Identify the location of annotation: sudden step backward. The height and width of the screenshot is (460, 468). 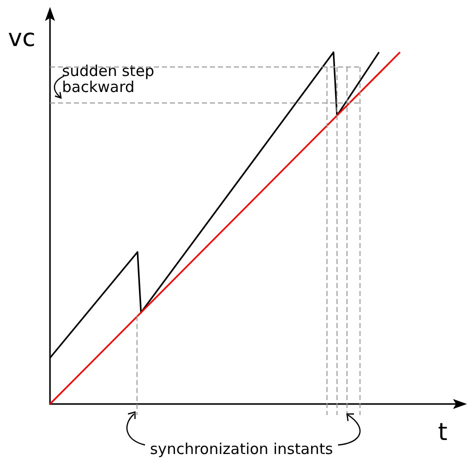
(108, 79).